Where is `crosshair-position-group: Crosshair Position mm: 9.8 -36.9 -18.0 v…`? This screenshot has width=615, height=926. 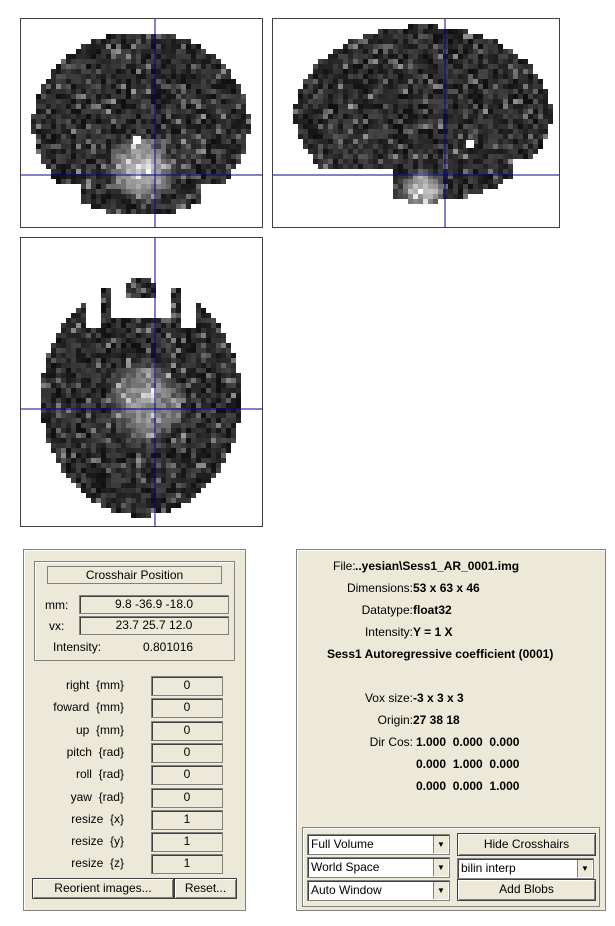
crosshair-position-group: Crosshair Position mm: 9.8 -36.9 -18.0 v… is located at coordinates (134, 611).